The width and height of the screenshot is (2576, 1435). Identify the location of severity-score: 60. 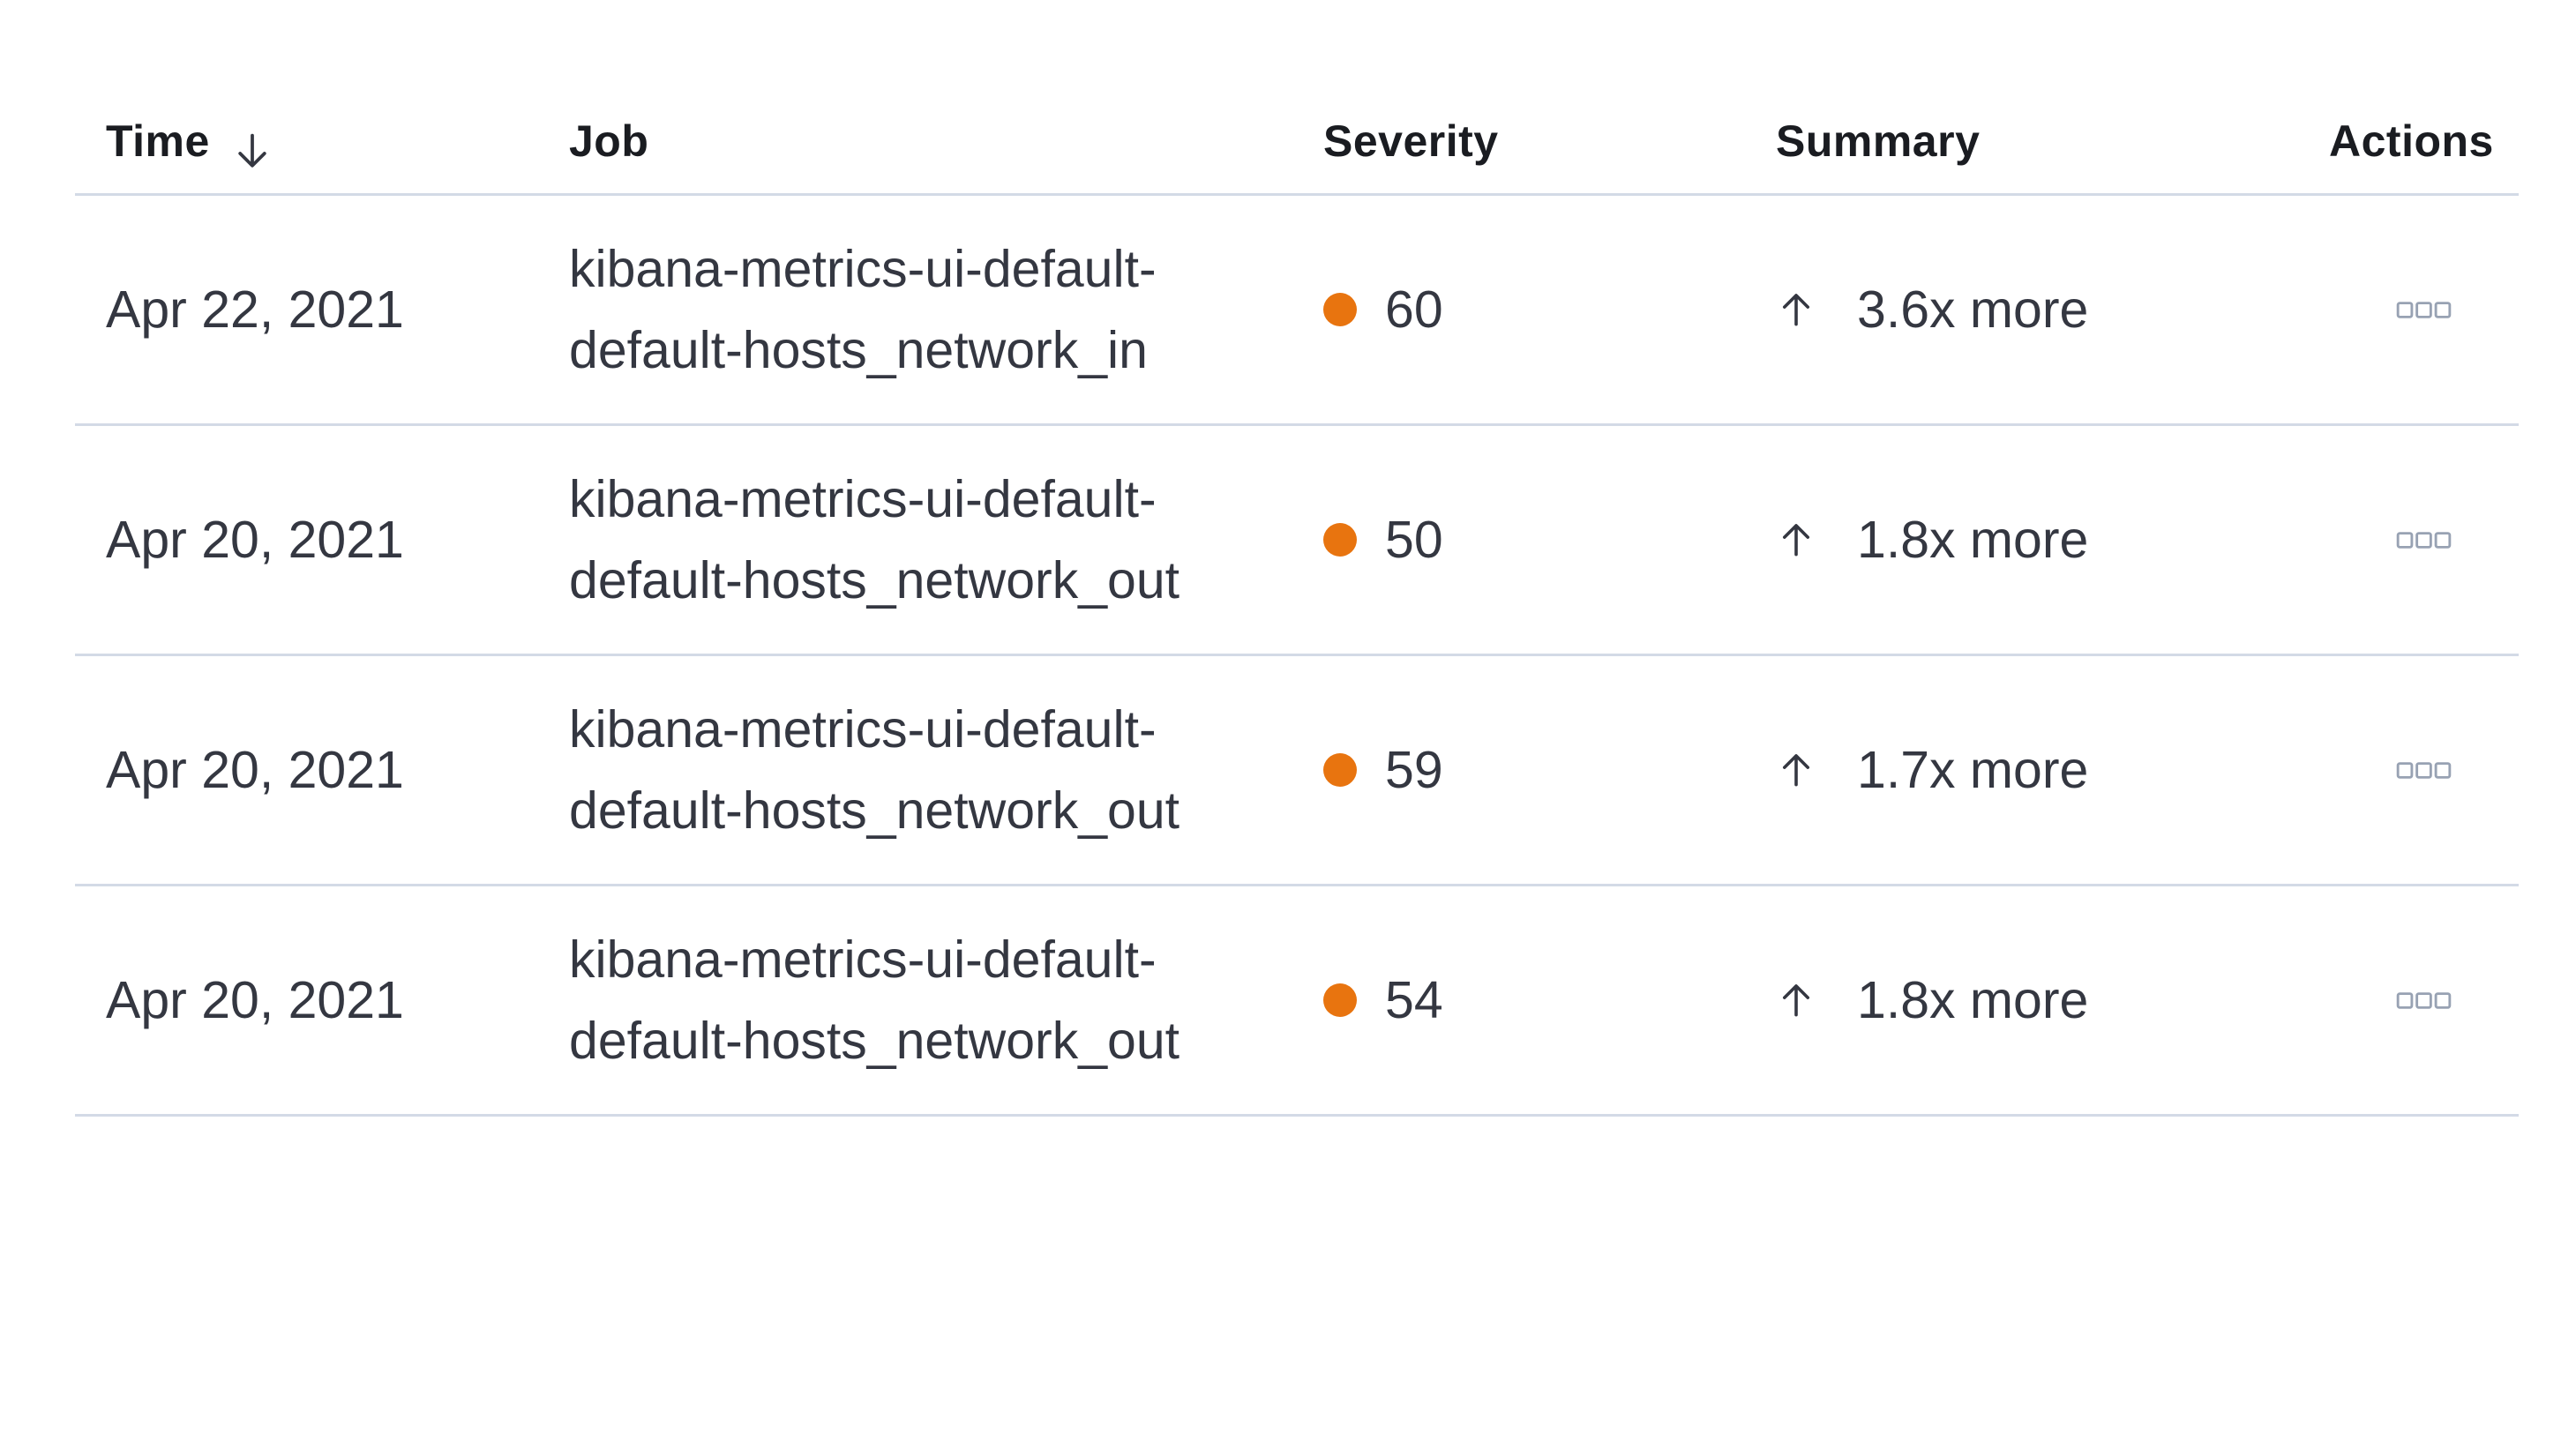
(1414, 309).